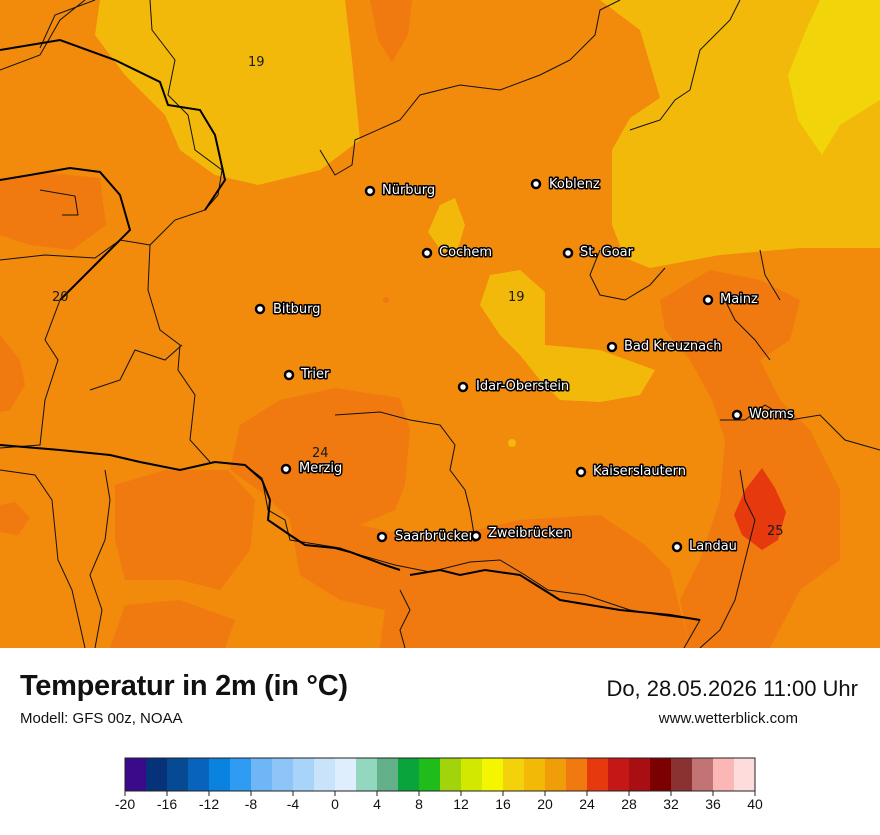 The width and height of the screenshot is (880, 835). I want to click on city-mainz: Mainz, so click(731, 300).